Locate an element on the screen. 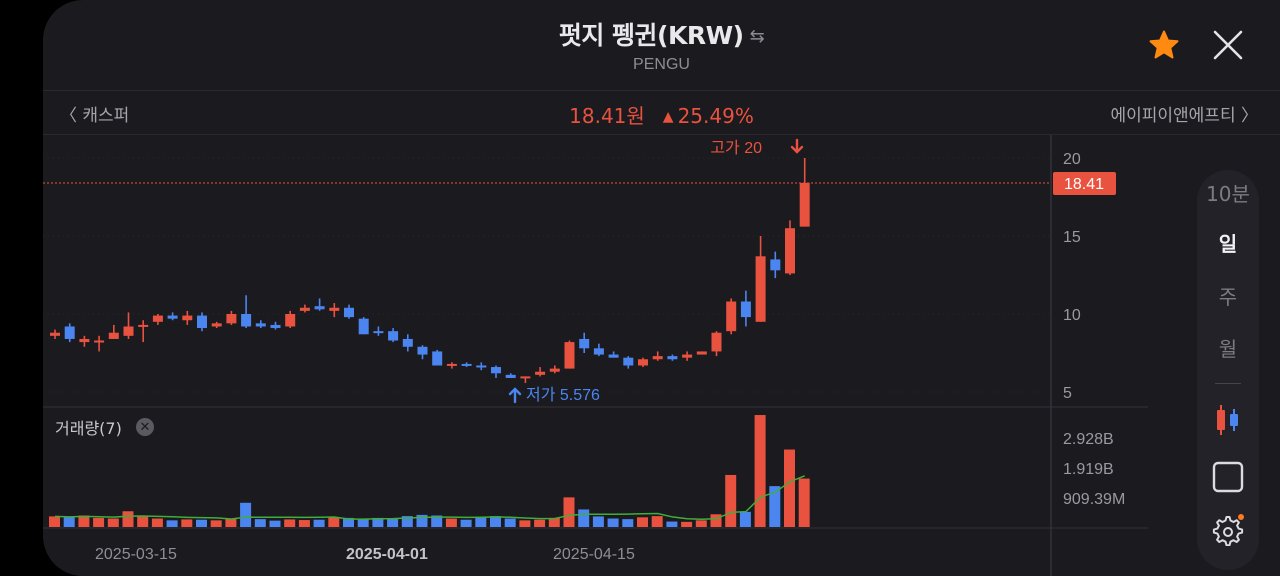  volume-tick: 2.928B is located at coordinates (1088, 439).